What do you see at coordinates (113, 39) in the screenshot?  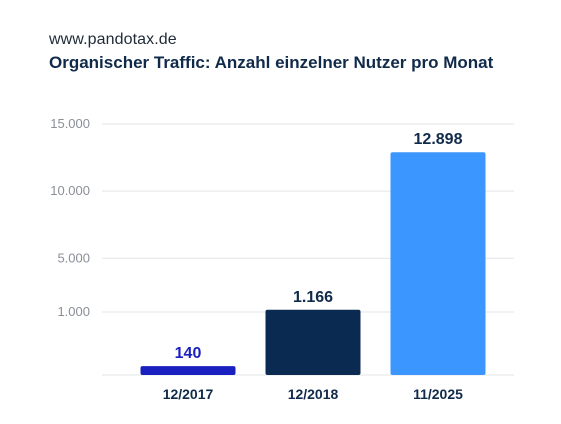 I see `site-url: www.pandotax.de` at bounding box center [113, 39].